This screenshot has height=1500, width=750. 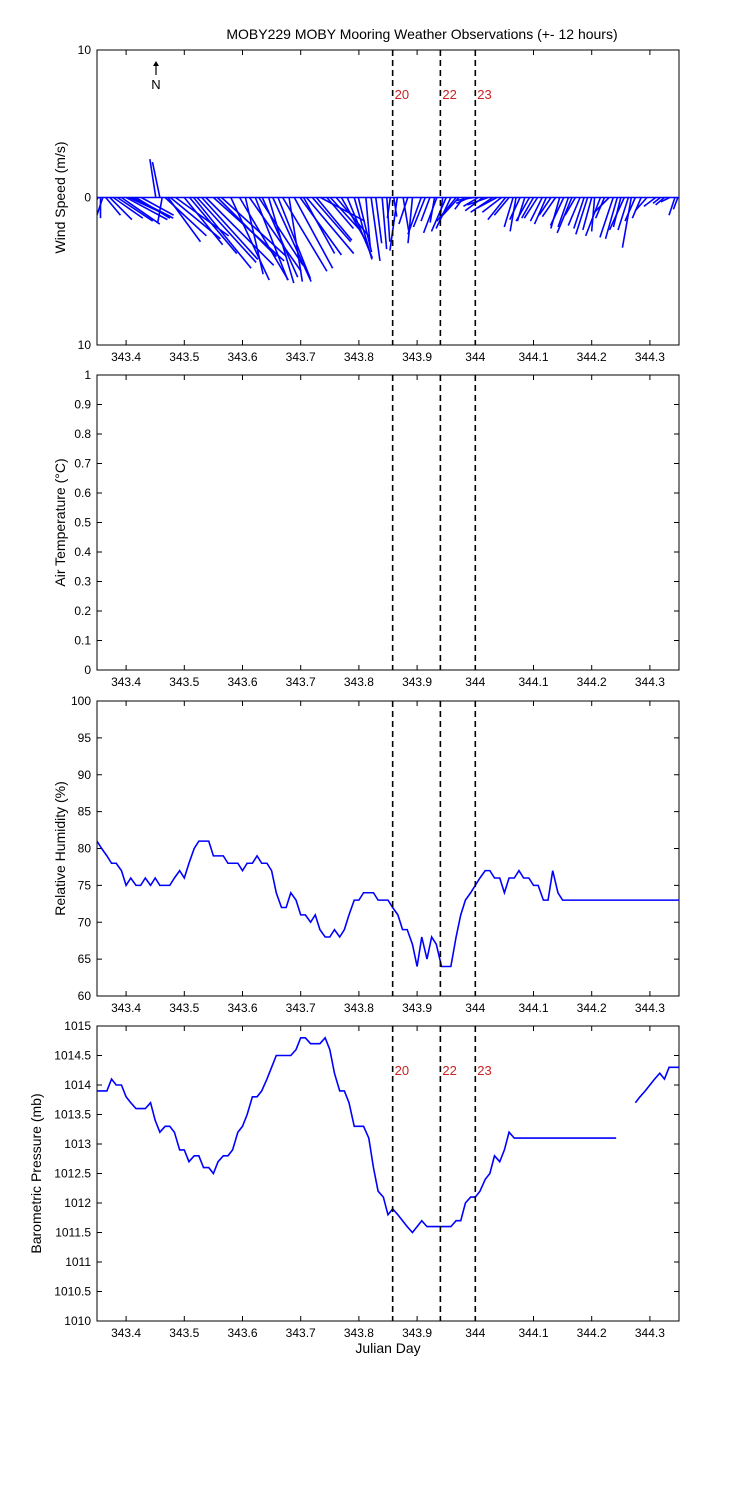 What do you see at coordinates (82, 464) in the screenshot?
I see `y-tick-label: 0.7` at bounding box center [82, 464].